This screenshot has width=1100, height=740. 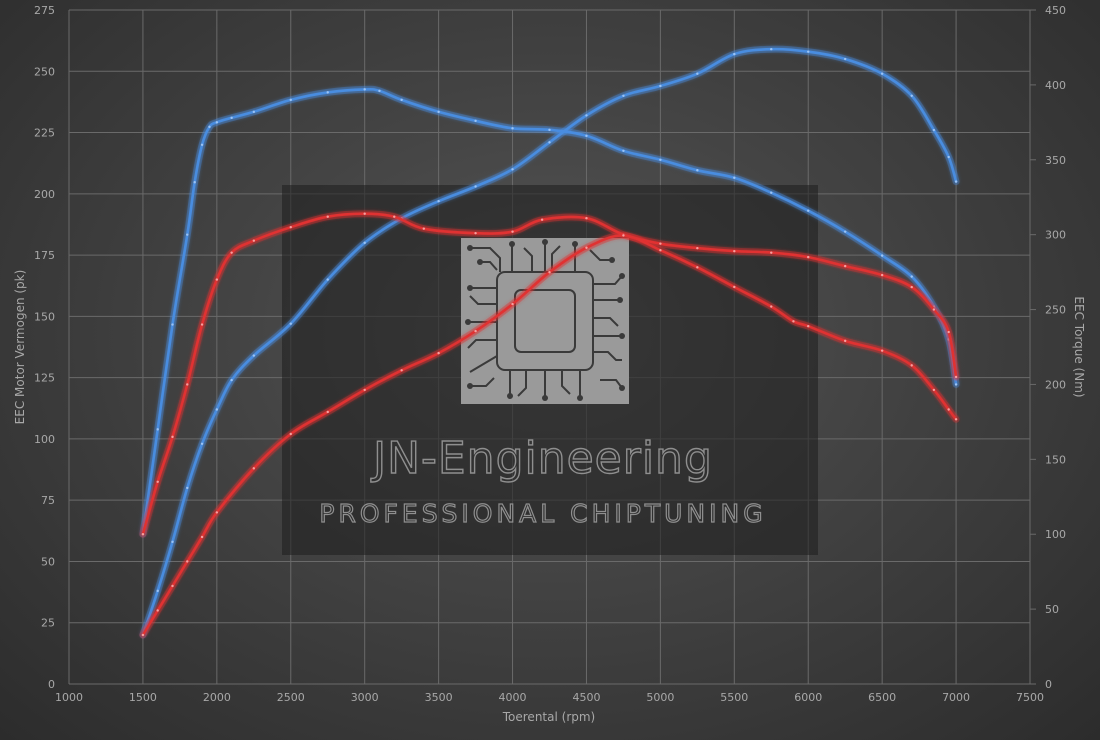 What do you see at coordinates (48, 623) in the screenshot?
I see `y-left-tick-label: 25` at bounding box center [48, 623].